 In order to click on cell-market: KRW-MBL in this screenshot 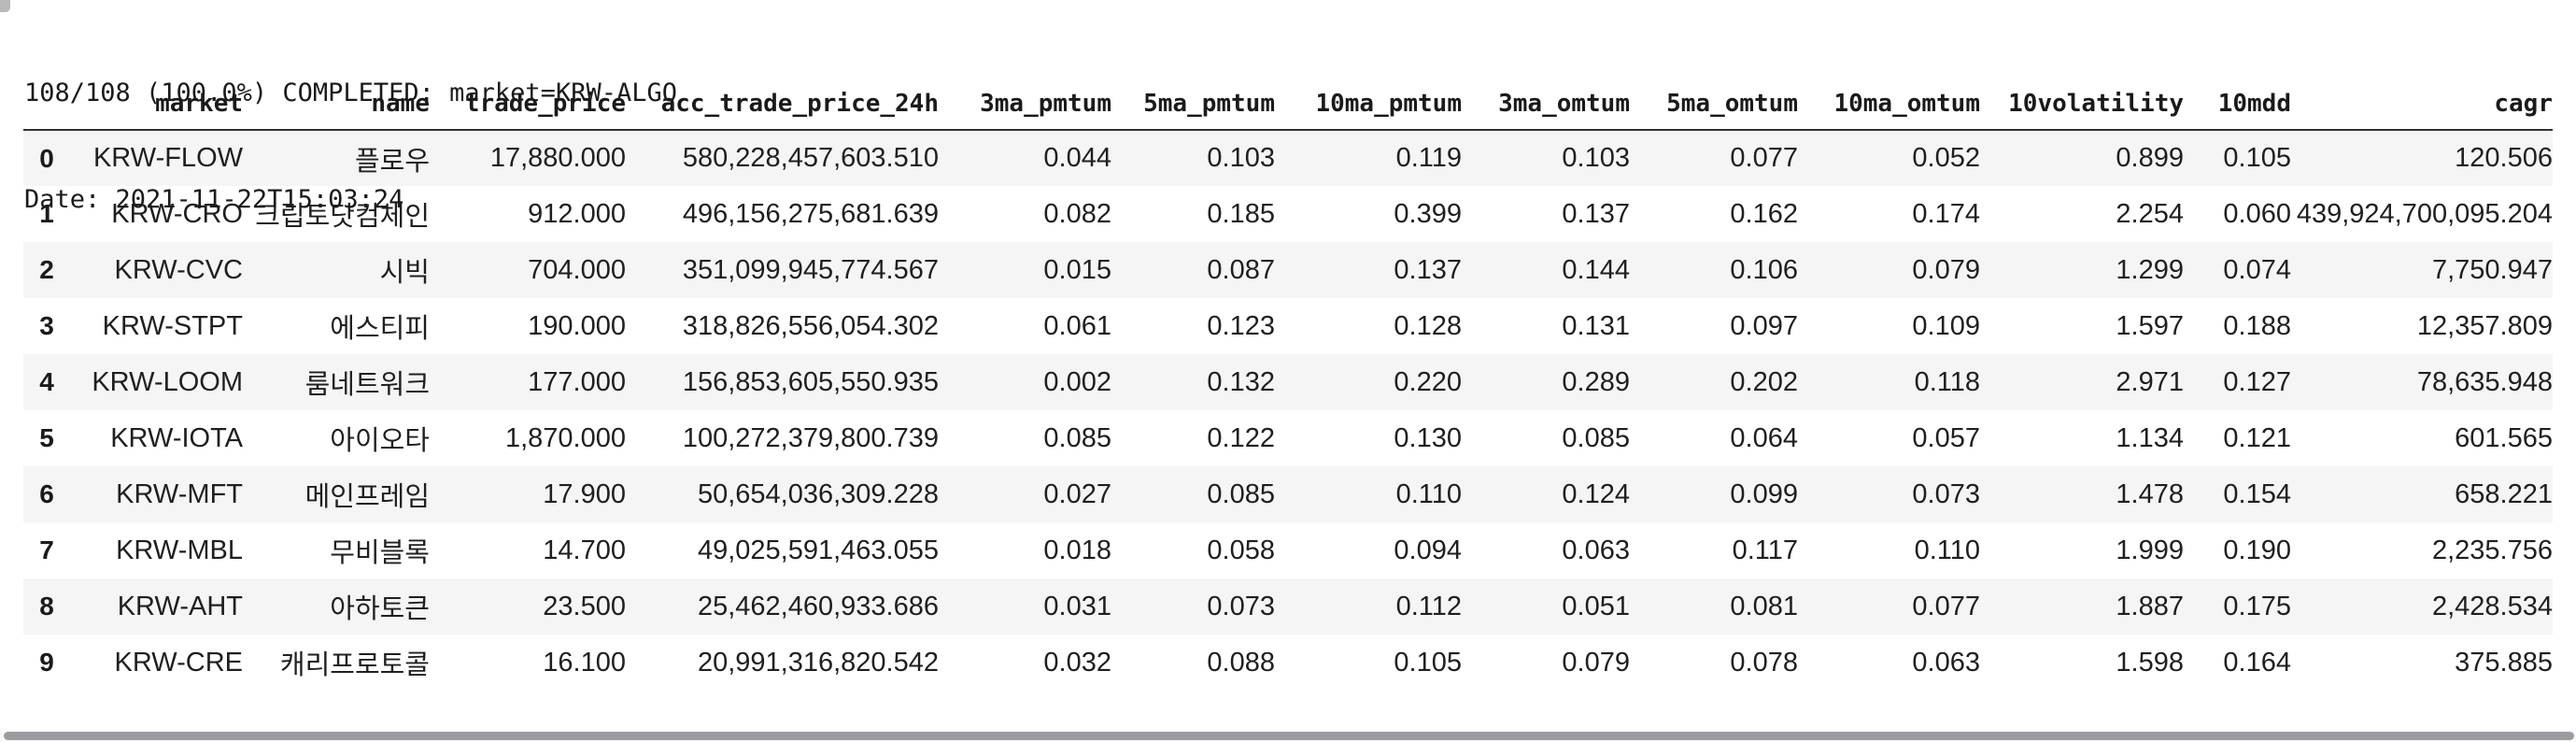, I will do `click(179, 550)`.